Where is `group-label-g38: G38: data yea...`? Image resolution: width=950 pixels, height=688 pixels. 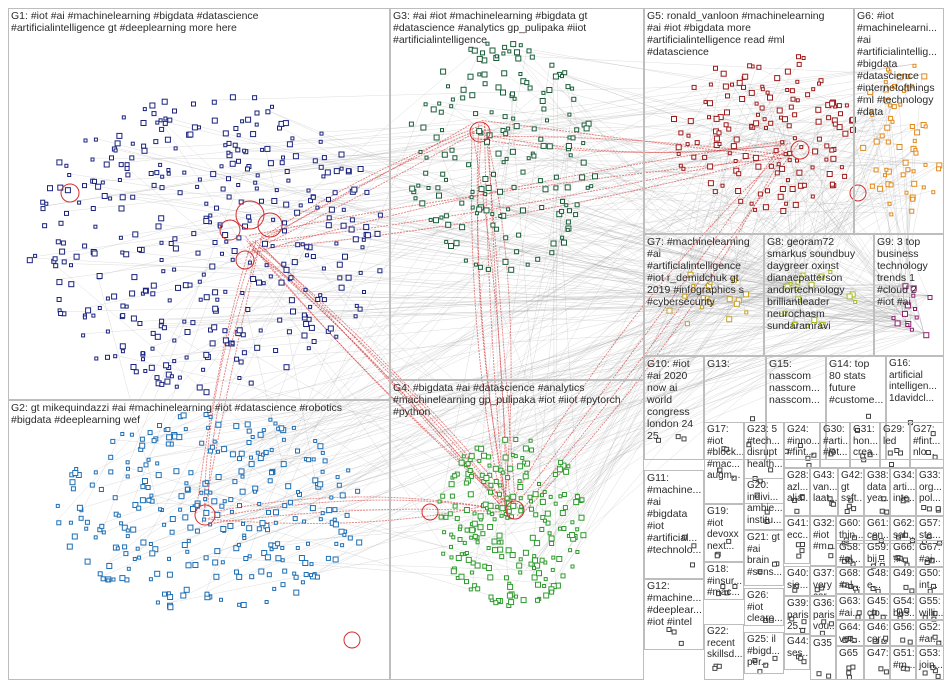 group-label-g38: G38: data yea... is located at coordinates (878, 487).